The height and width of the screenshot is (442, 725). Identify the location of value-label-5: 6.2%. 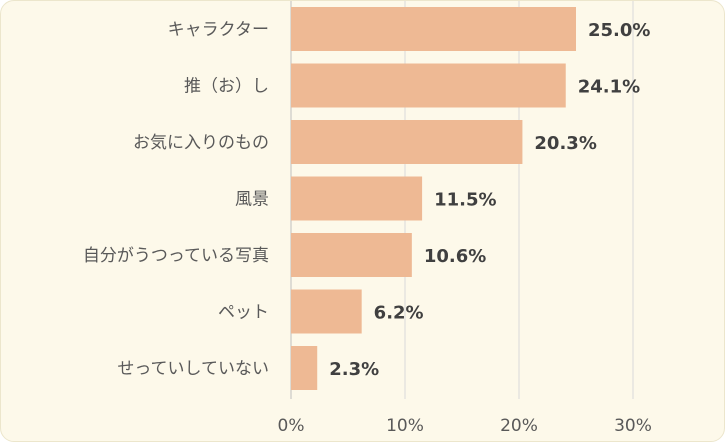
(399, 313).